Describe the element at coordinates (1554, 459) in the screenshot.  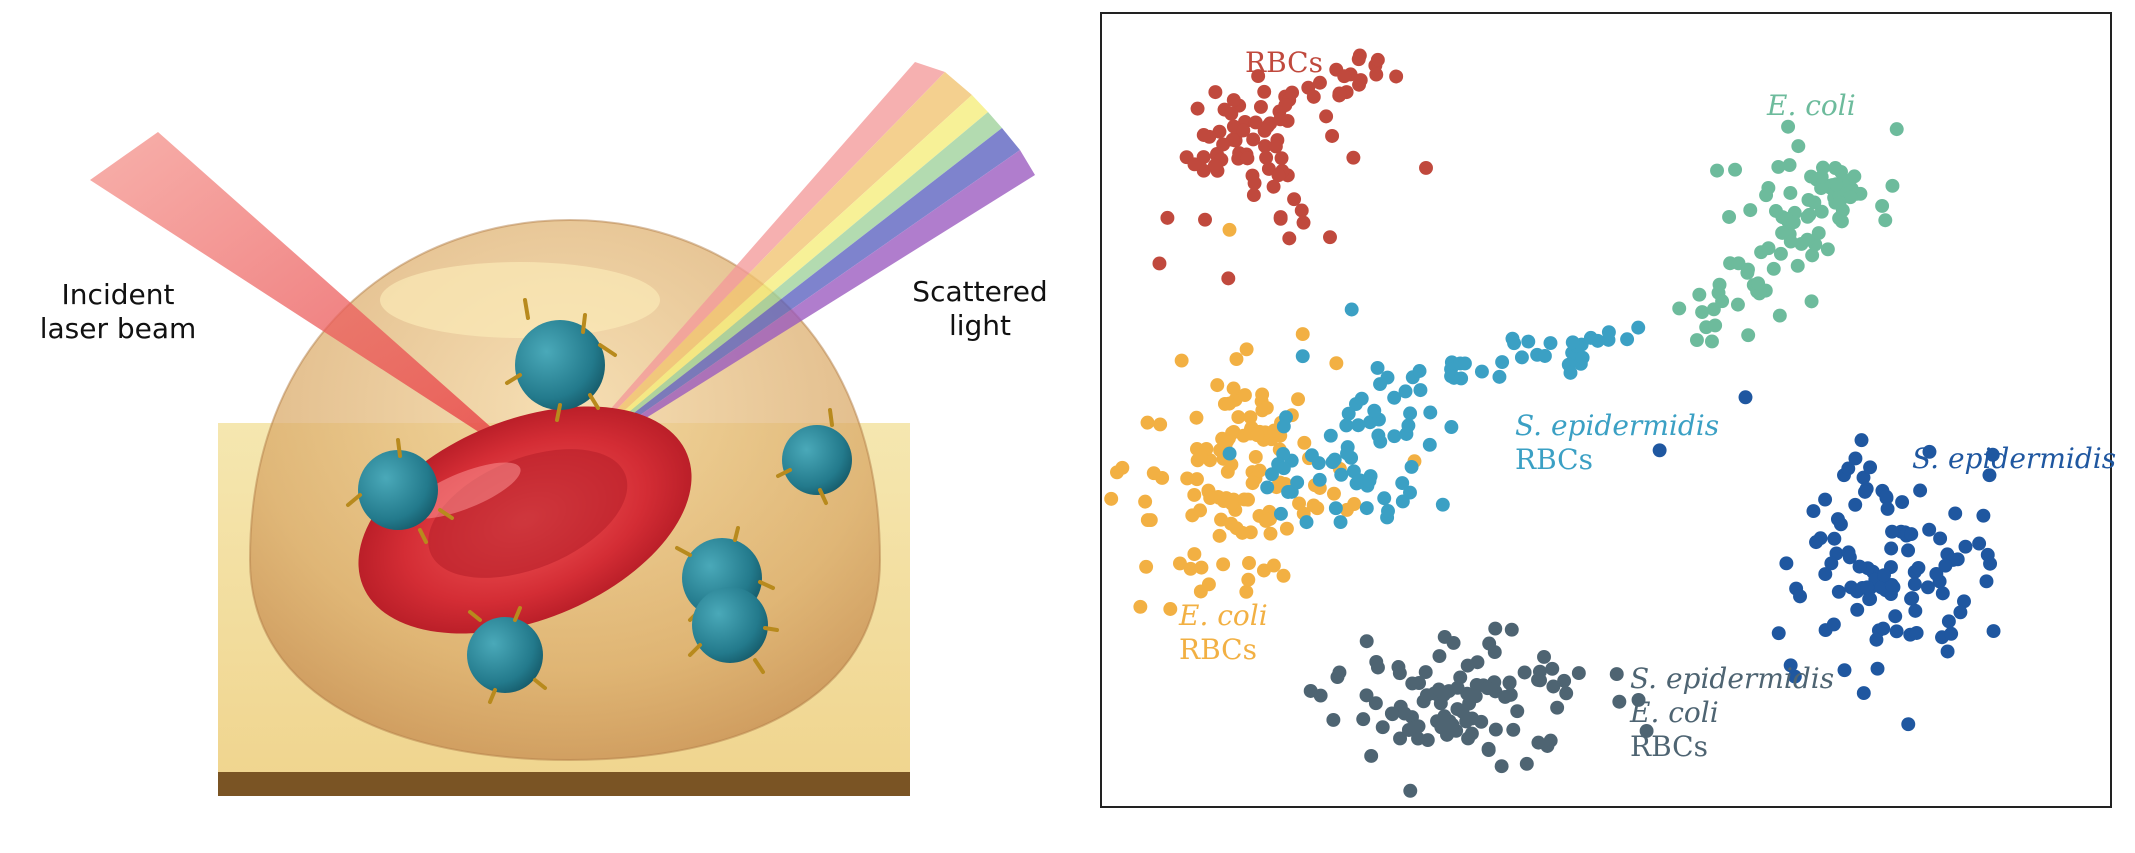
I see `label-sepi-rbc-line2: RBCs` at that location.